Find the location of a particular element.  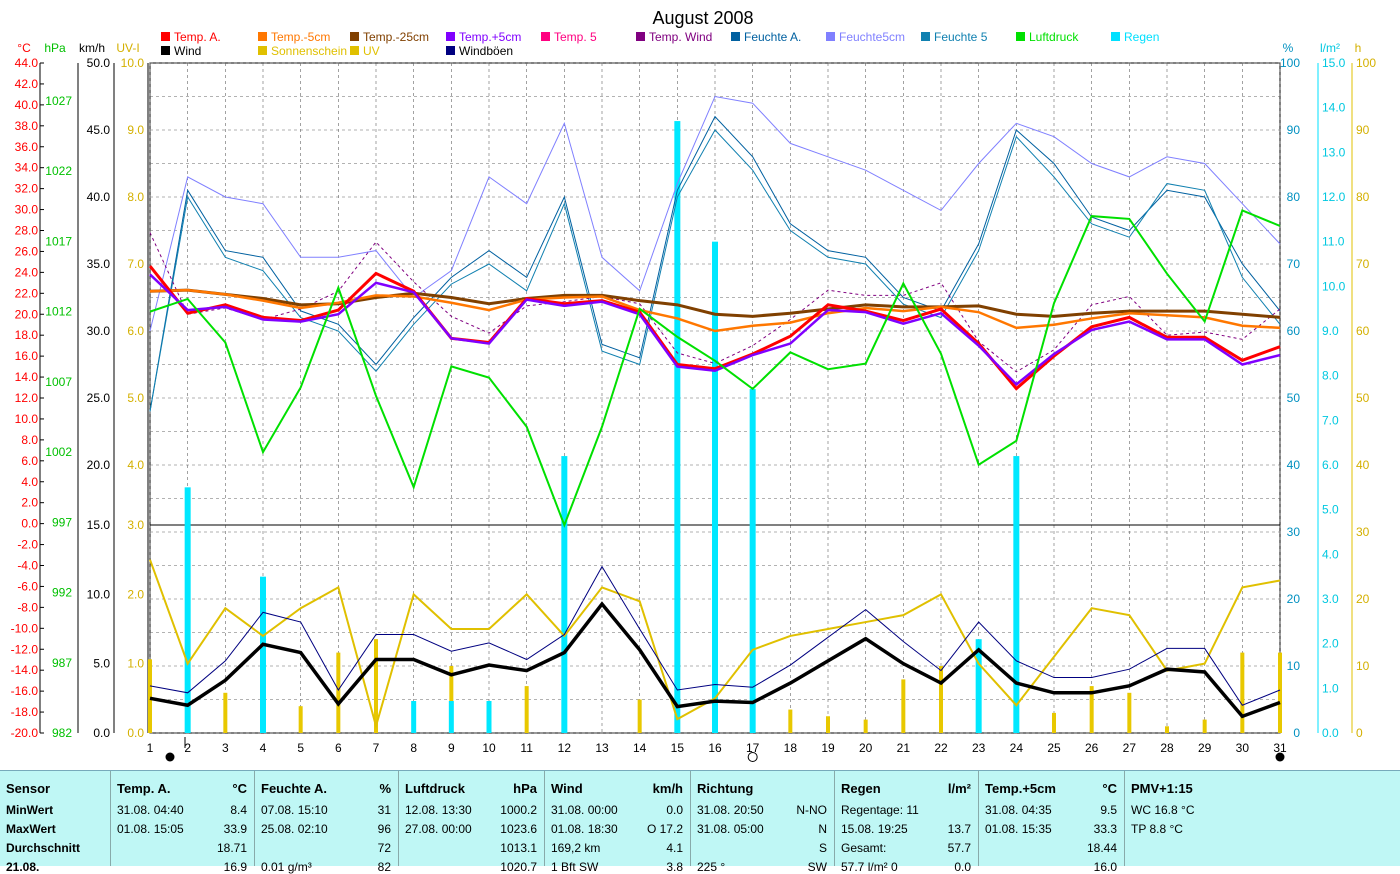

temp-tick-label: 32.0 is located at coordinates (27, 189).